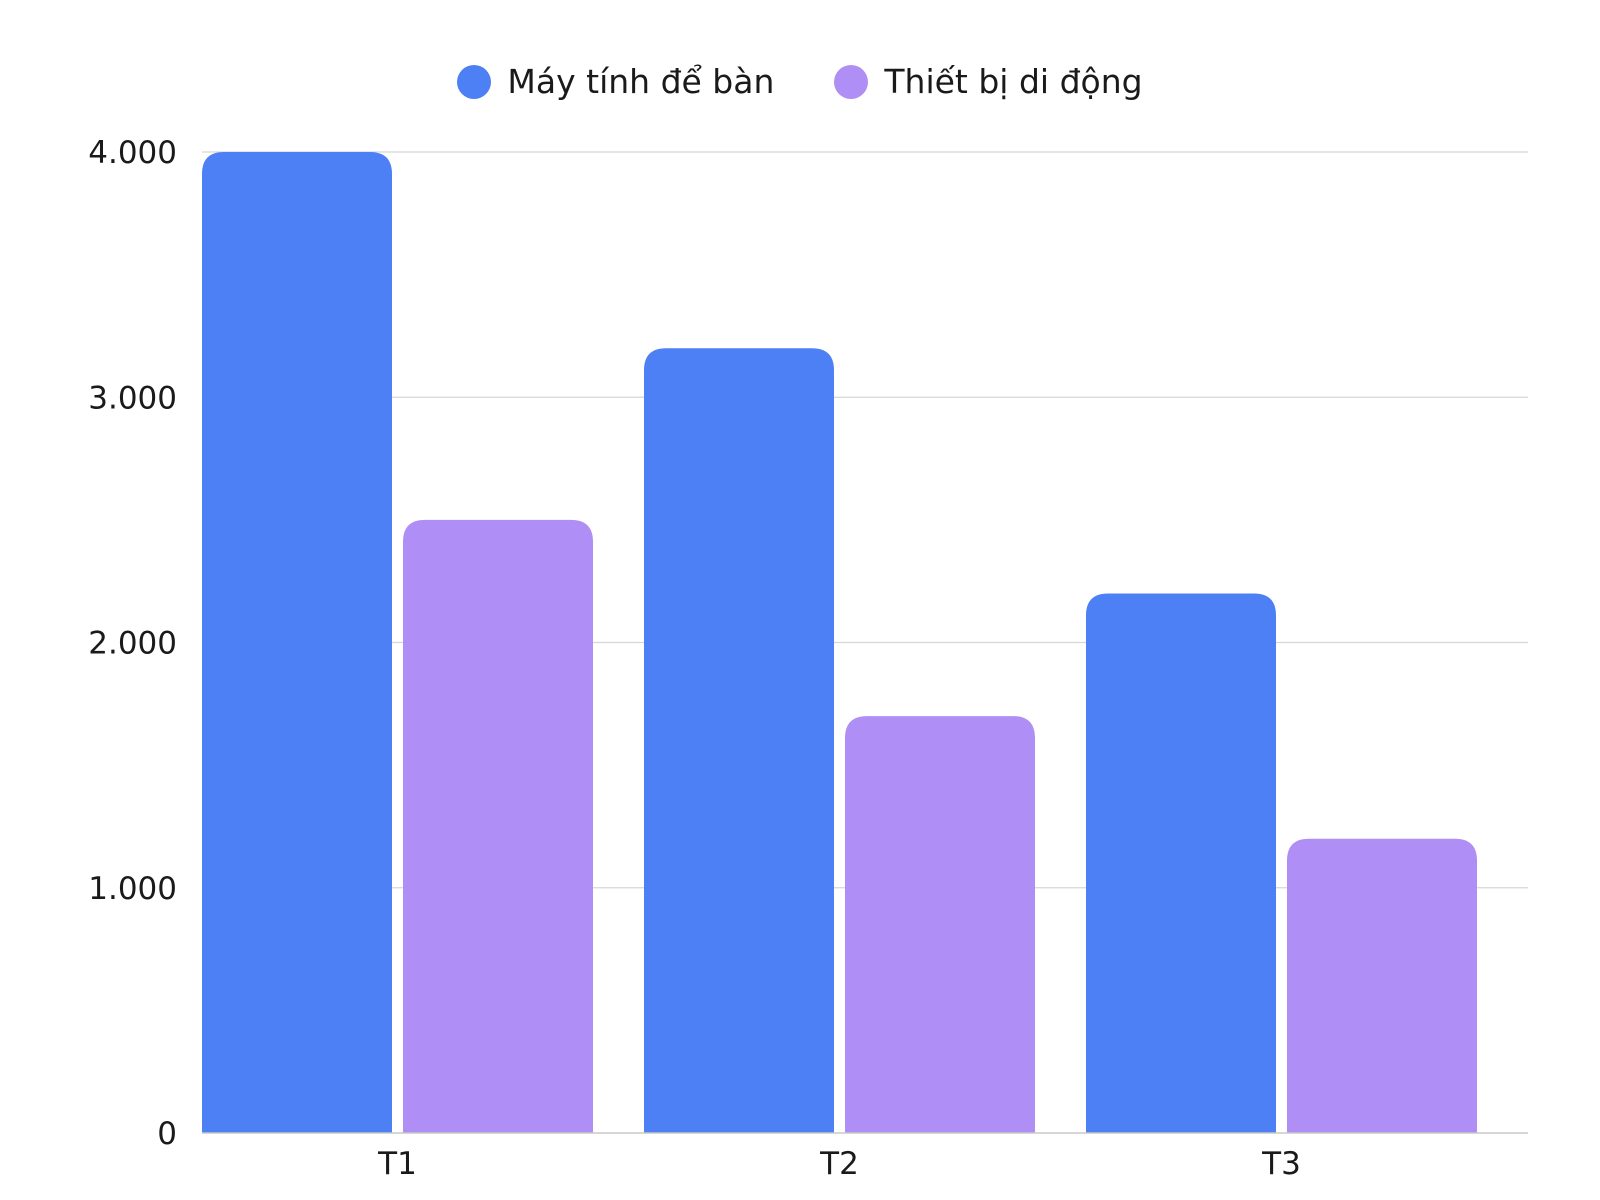 The image size is (1600, 1200). I want to click on y-tick-label-1: 1.000, so click(132, 889).